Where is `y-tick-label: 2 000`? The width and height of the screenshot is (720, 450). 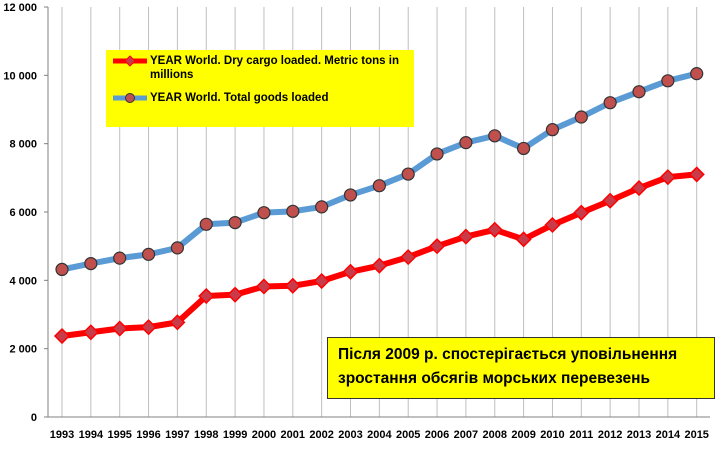
y-tick-label: 2 000 is located at coordinates (23, 350).